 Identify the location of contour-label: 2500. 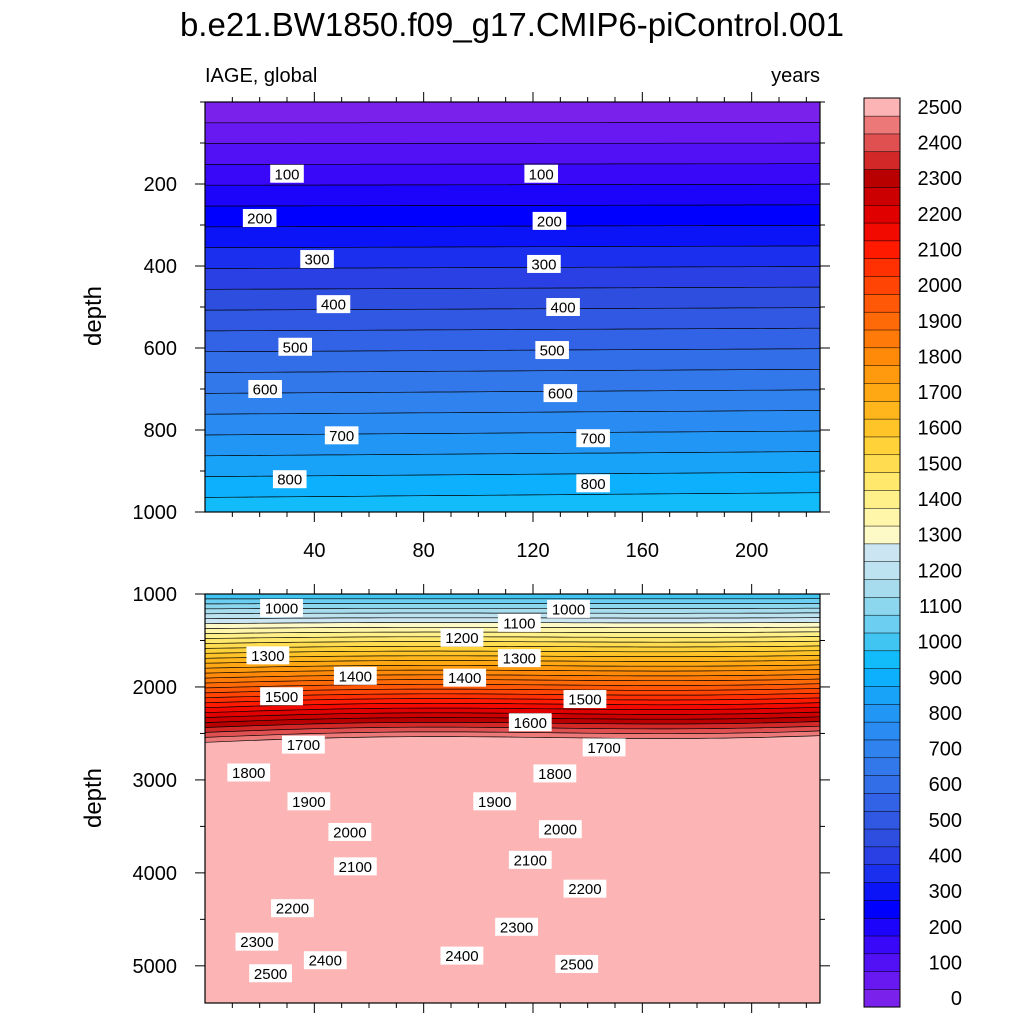
(577, 963).